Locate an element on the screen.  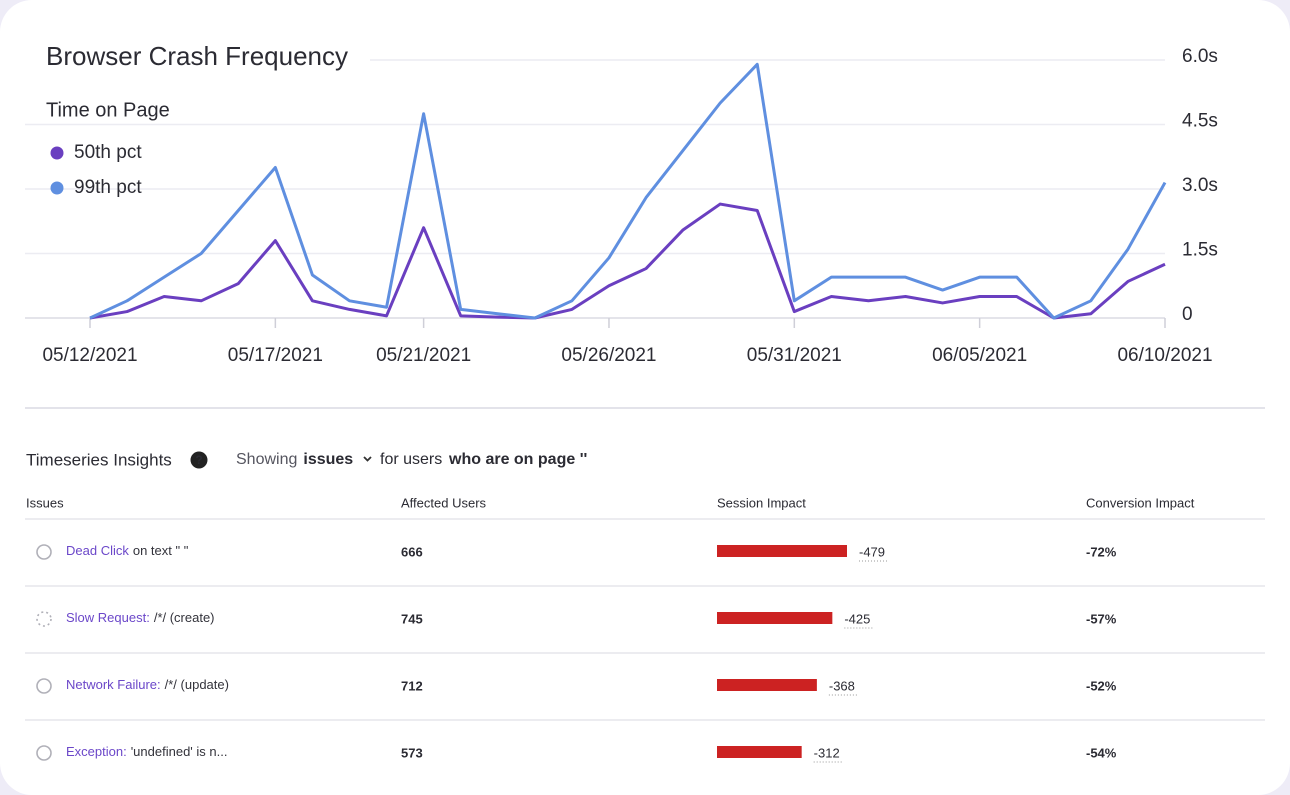
insights-filter: Showing issues is located at coordinates (294, 459).